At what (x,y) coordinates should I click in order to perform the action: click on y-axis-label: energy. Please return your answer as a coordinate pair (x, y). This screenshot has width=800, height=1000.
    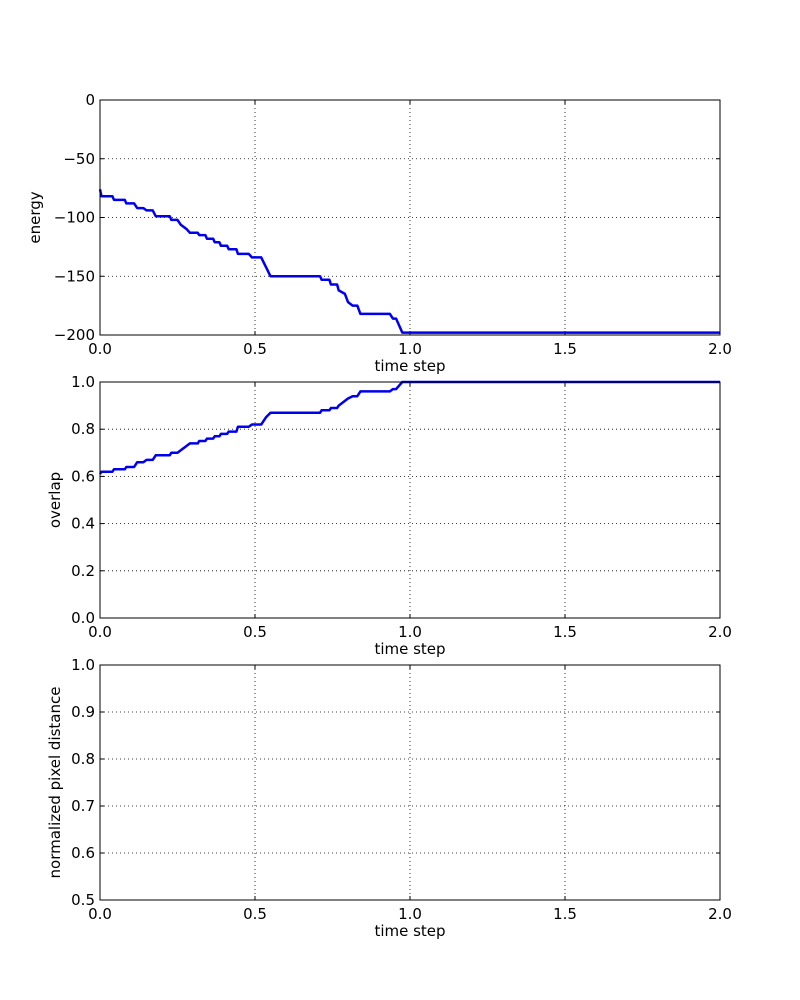
    Looking at the image, I should click on (35, 217).